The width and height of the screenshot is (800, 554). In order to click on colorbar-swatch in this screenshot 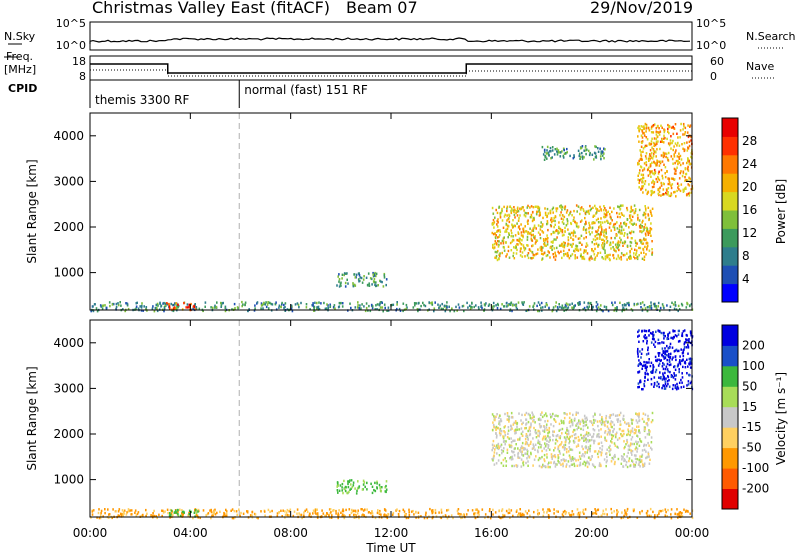, I will do `click(730, 335)`.